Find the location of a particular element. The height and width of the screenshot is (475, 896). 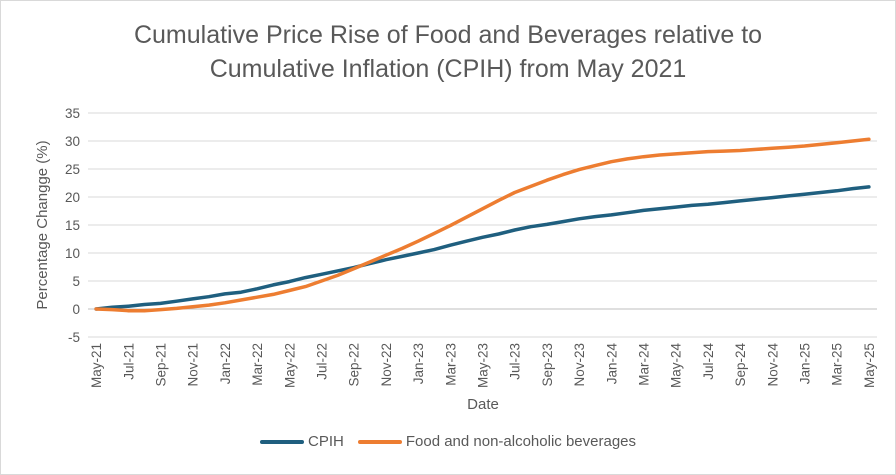

x-tick-label: Sep-24 is located at coordinates (740, 365).